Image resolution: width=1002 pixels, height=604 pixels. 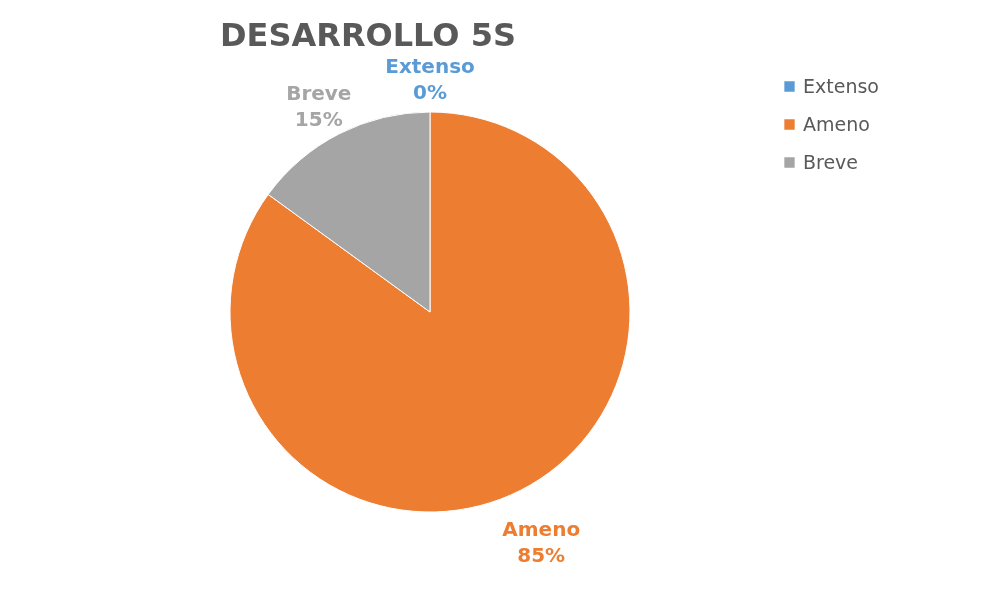 What do you see at coordinates (541, 529) in the screenshot?
I see `slice-label: Ameno` at bounding box center [541, 529].